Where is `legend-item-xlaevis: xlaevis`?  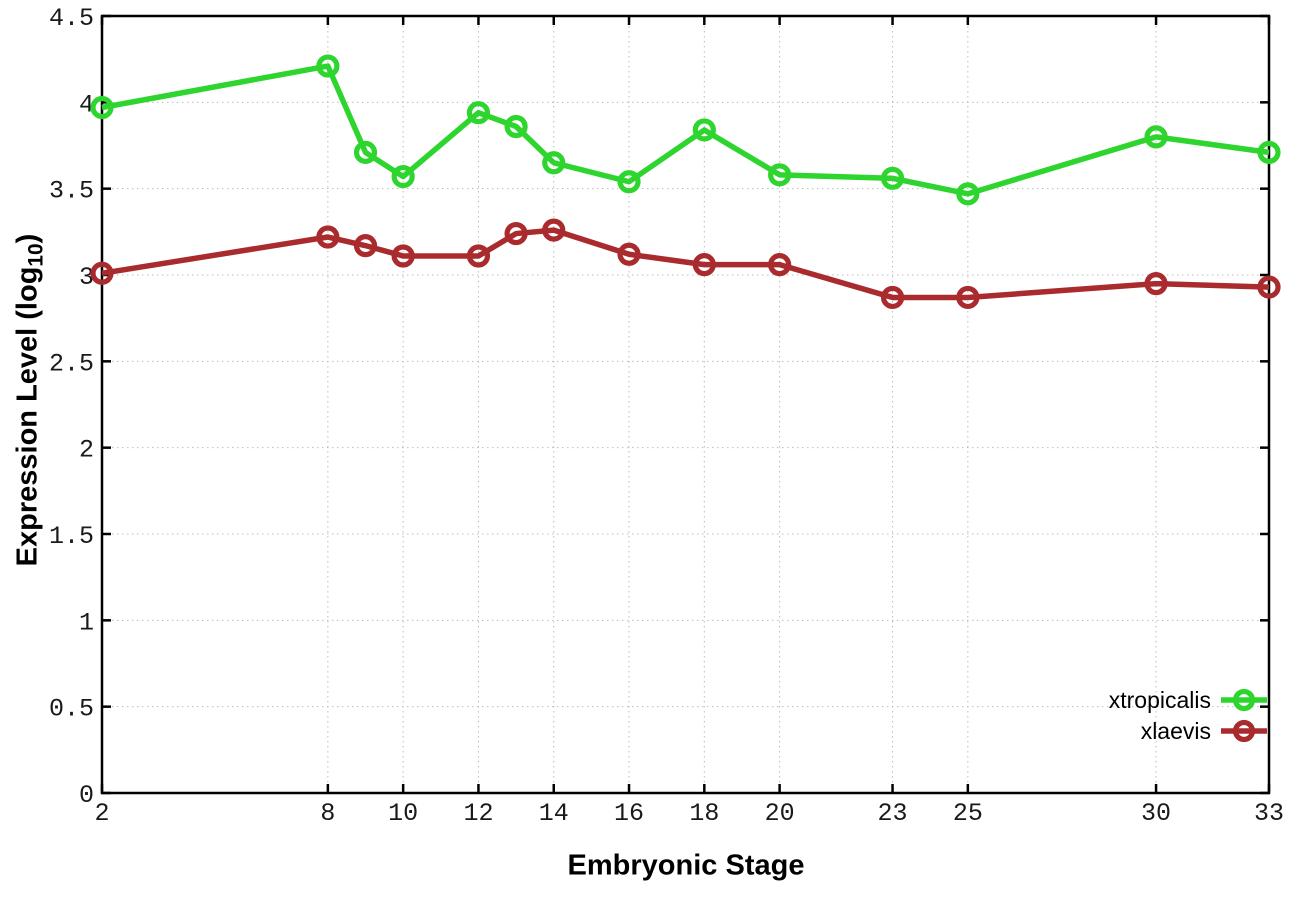 legend-item-xlaevis: xlaevis is located at coordinates (1204, 731).